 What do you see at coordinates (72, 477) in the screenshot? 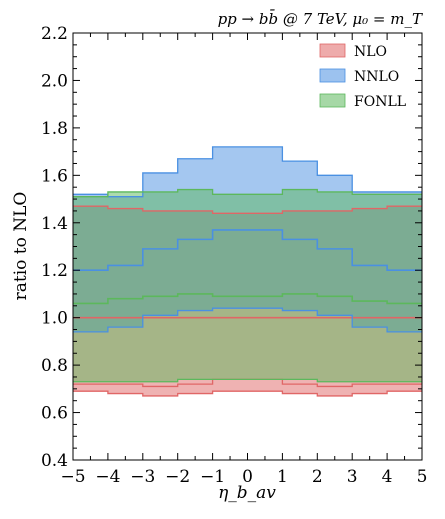
I see `x-tick-label: −5` at bounding box center [72, 477].